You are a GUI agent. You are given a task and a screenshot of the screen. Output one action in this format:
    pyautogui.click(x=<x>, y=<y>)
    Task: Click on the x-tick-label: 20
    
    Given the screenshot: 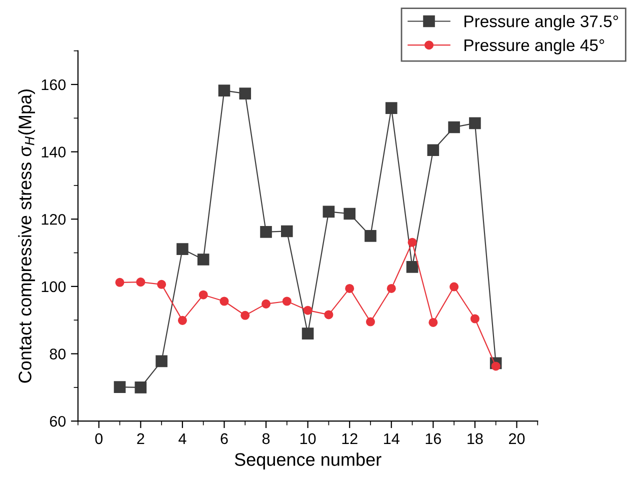 What is the action you would take?
    pyautogui.click(x=517, y=438)
    